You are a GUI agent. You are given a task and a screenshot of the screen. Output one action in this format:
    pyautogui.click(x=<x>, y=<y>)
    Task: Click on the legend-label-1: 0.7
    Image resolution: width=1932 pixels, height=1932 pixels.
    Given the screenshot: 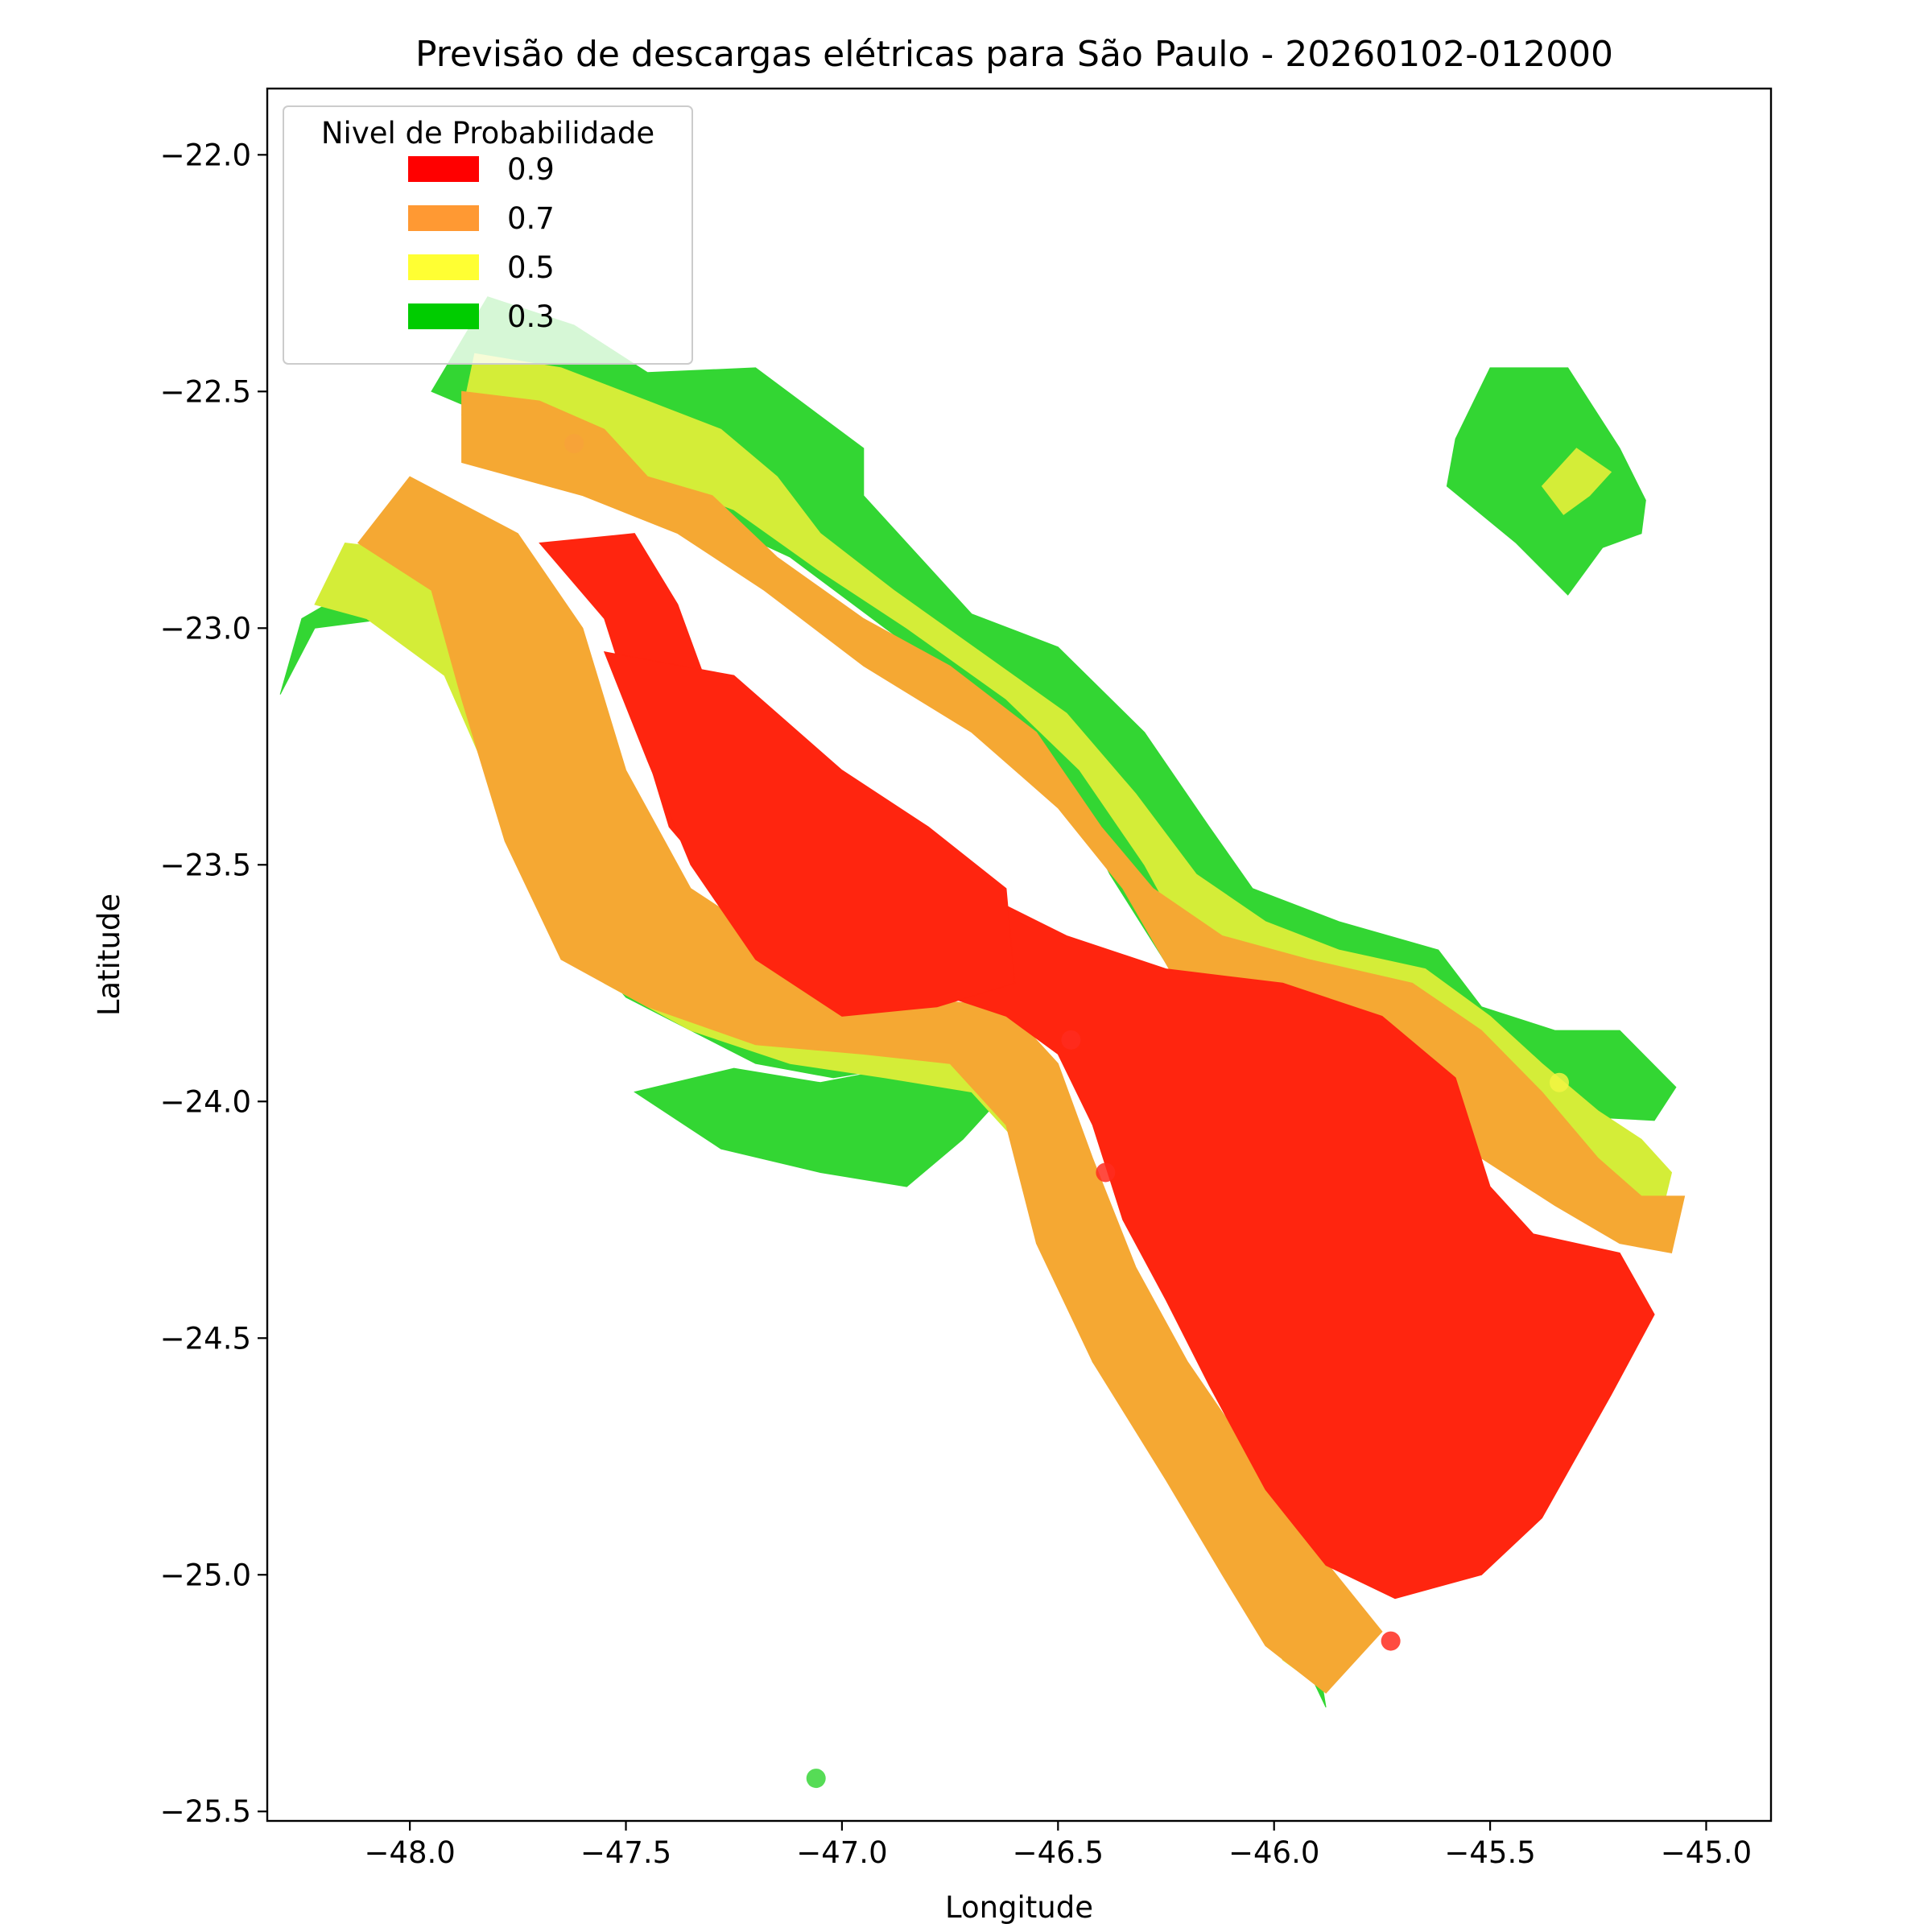 What is the action you would take?
    pyautogui.click(x=531, y=218)
    